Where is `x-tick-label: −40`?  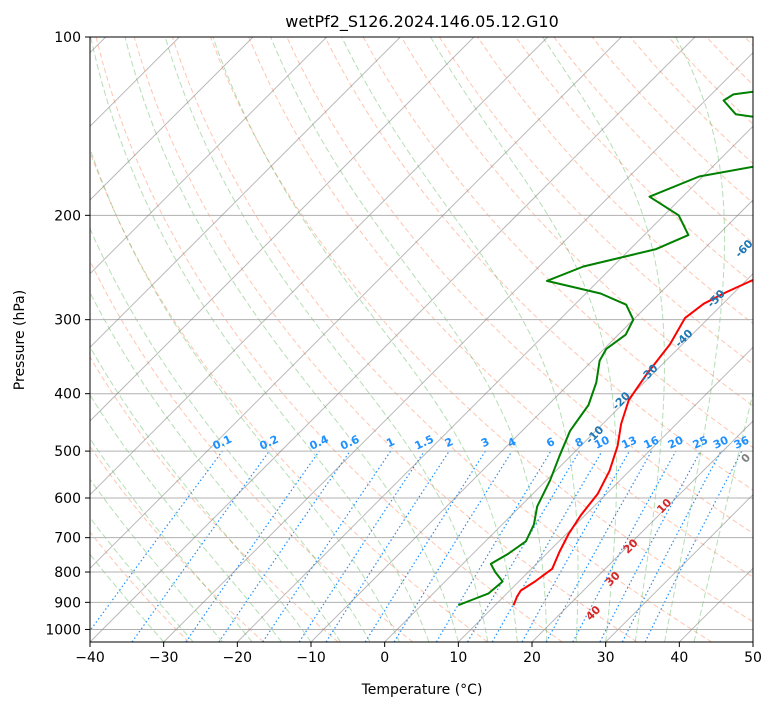 x-tick-label: −40 is located at coordinates (90, 658).